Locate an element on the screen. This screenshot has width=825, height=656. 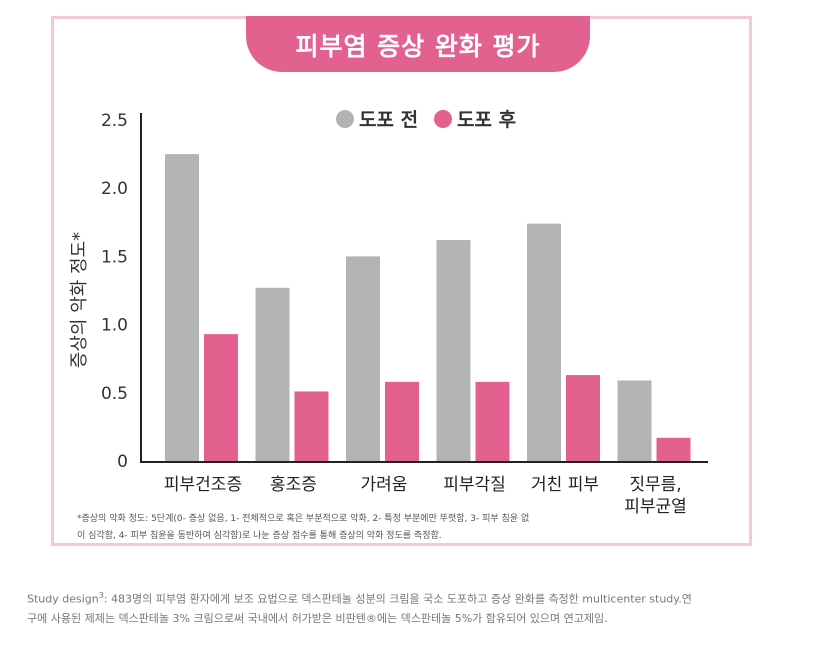
study-prefix: Study design is located at coordinates (63, 599).